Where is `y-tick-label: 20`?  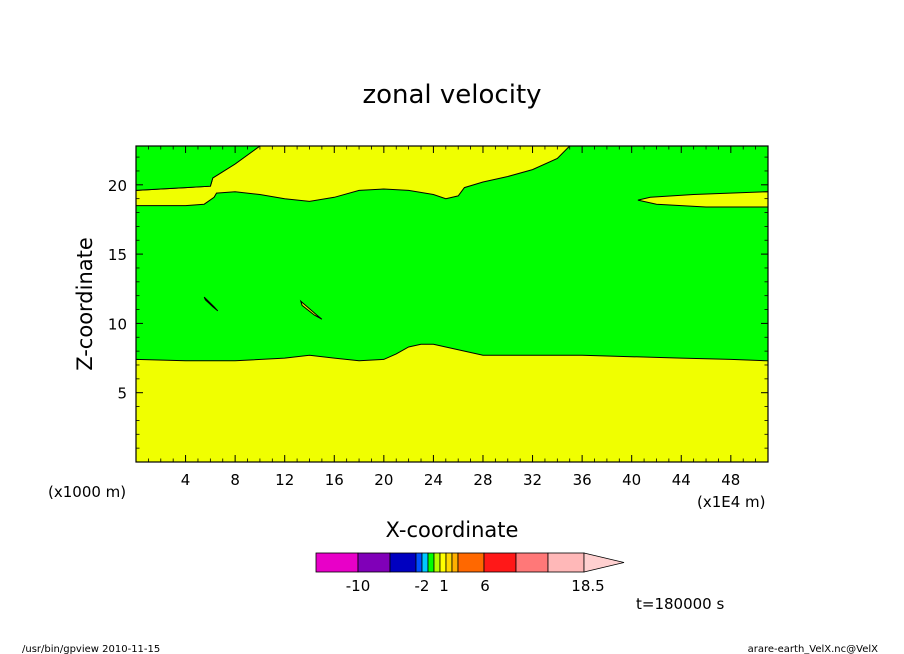
y-tick-label: 20 is located at coordinates (117, 186).